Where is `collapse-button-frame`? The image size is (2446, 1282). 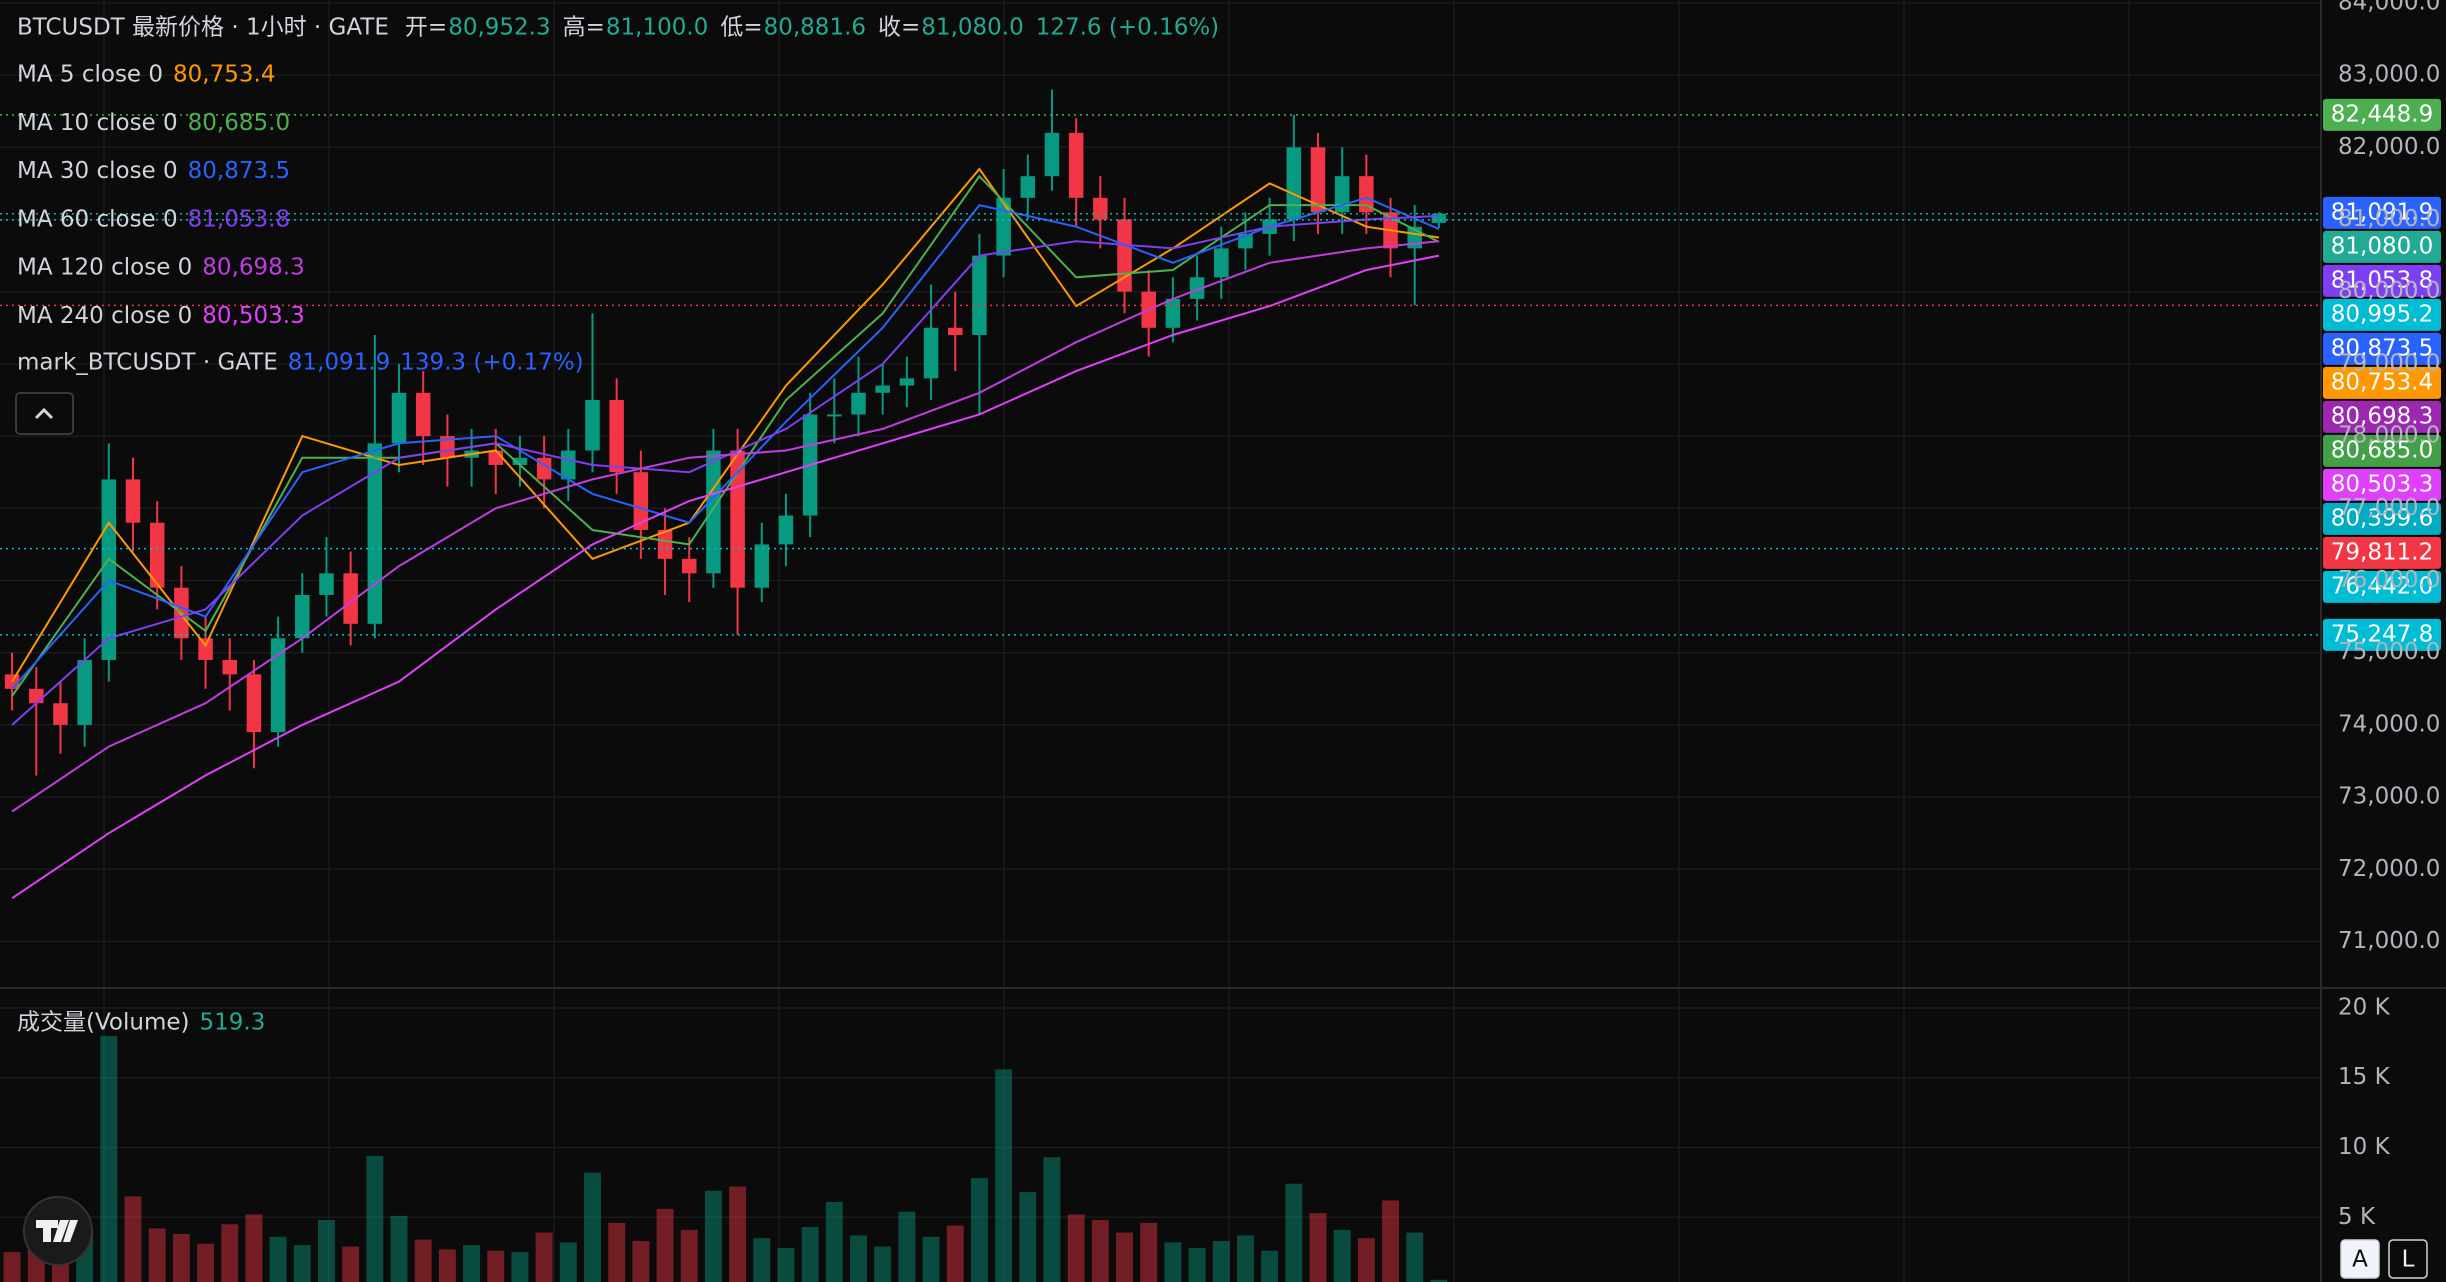 collapse-button-frame is located at coordinates (44, 413).